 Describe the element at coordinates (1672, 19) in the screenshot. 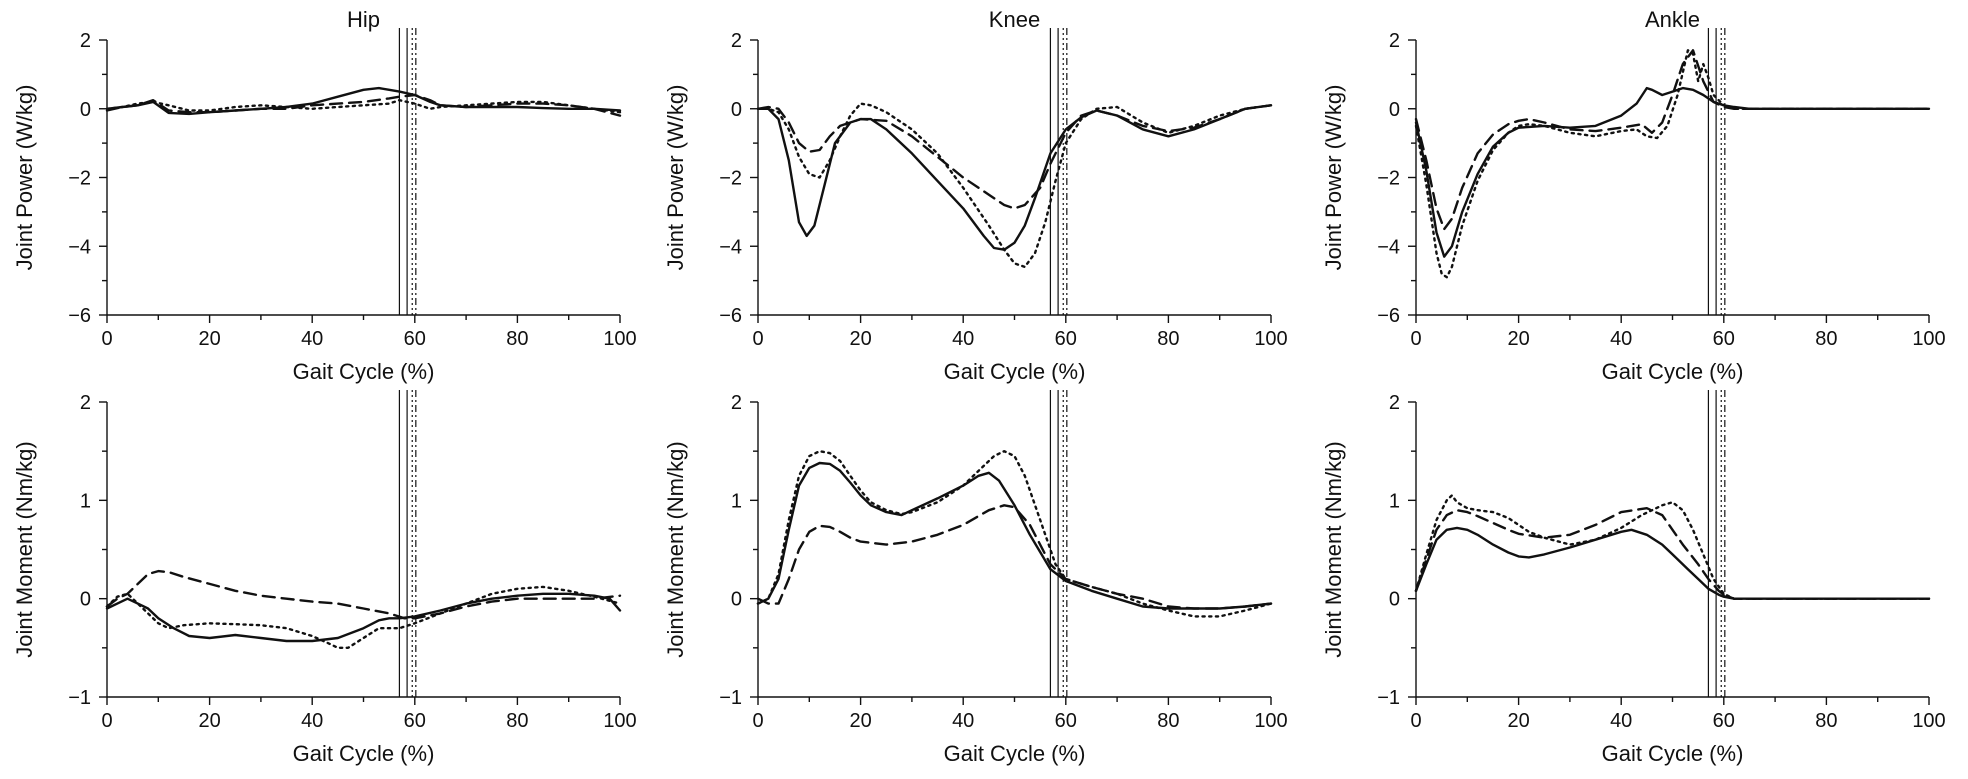

I see `panel-title: Ankle` at that location.